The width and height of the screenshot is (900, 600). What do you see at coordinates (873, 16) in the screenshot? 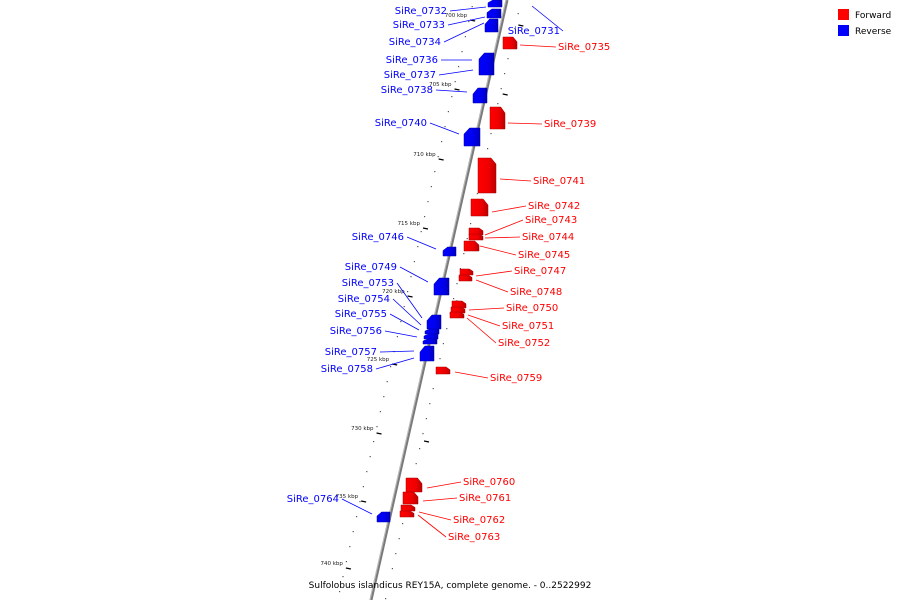
I see `legend-forward-label: Forward` at bounding box center [873, 16].